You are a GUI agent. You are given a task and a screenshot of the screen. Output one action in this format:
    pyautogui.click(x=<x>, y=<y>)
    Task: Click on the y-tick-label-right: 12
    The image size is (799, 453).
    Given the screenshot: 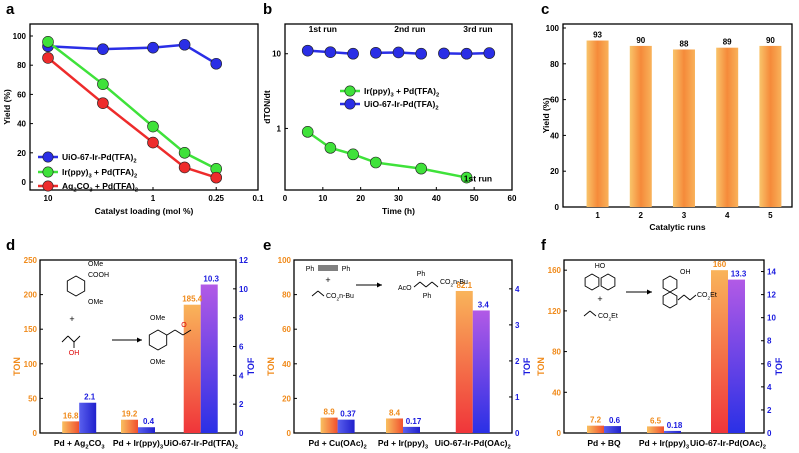 What is the action you would take?
    pyautogui.click(x=771, y=295)
    